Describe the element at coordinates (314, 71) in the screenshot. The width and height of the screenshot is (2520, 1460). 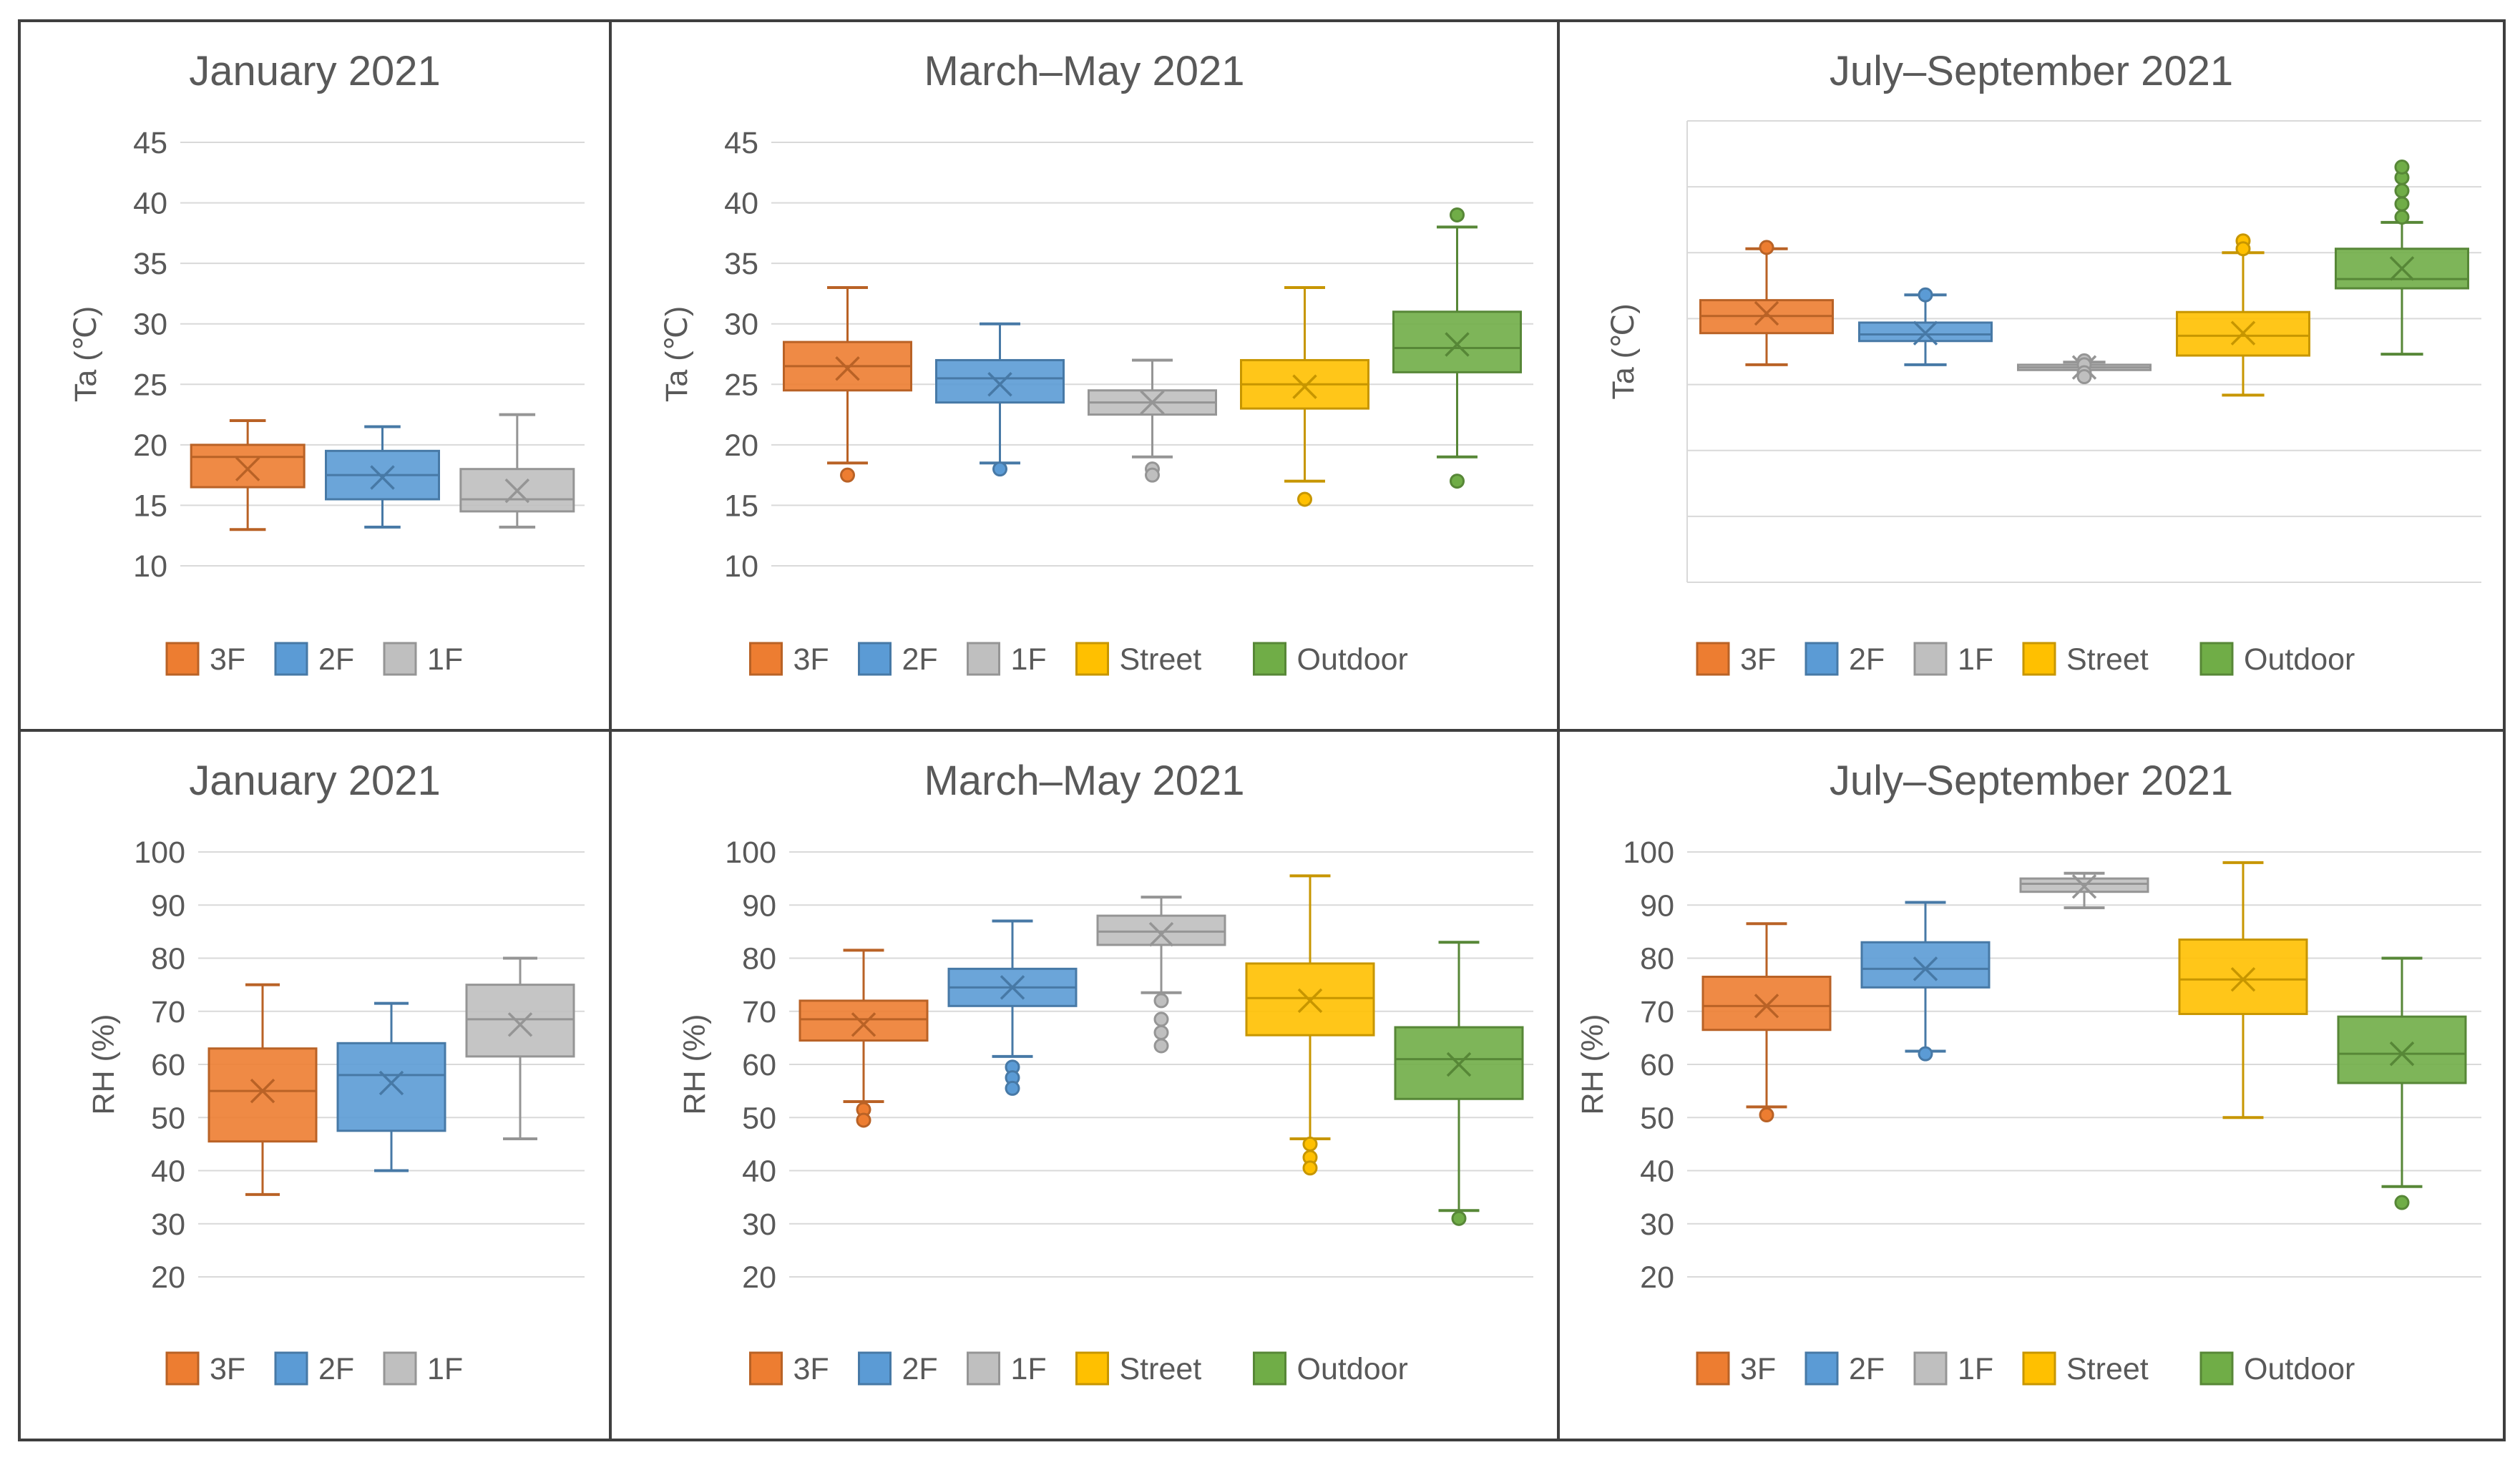
I see `chart-title: January 2021` at that location.